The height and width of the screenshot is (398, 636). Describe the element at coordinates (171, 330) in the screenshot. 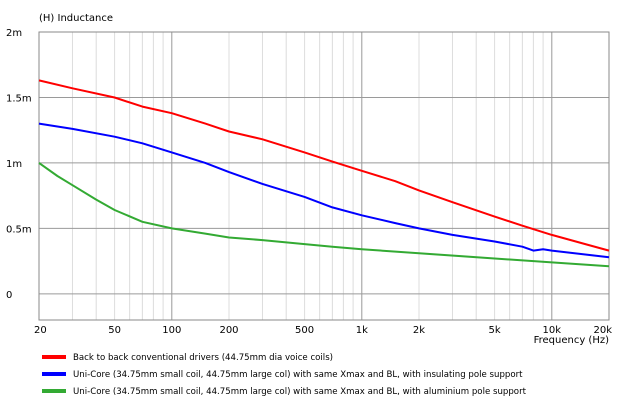

I see `x-tick-label: 100` at that location.